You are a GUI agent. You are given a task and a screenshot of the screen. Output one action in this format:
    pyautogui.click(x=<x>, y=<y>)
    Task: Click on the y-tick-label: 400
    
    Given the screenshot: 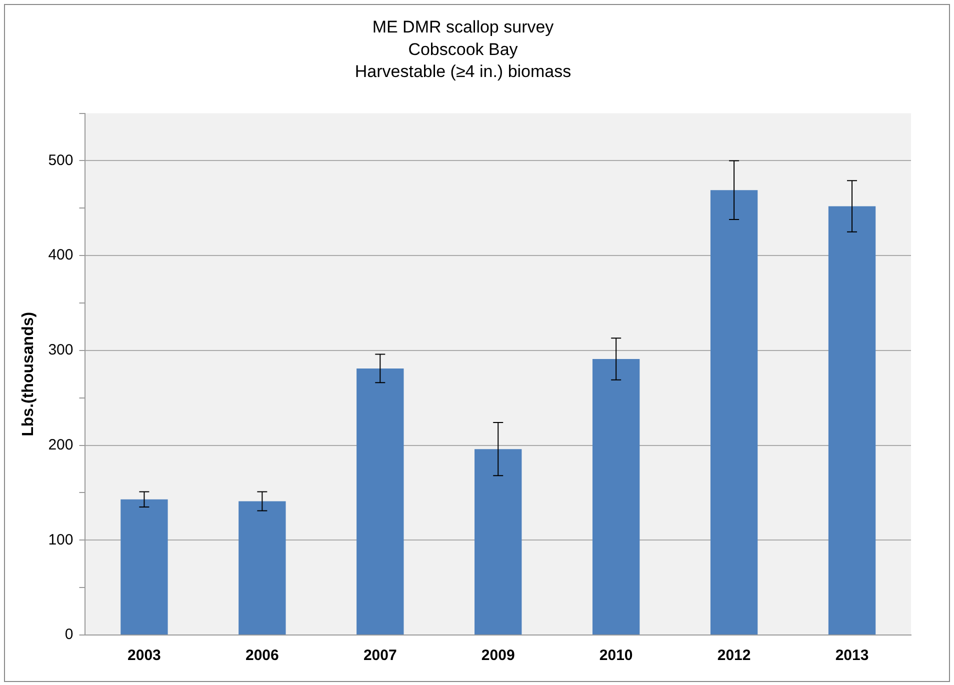 What is the action you would take?
    pyautogui.click(x=61, y=255)
    